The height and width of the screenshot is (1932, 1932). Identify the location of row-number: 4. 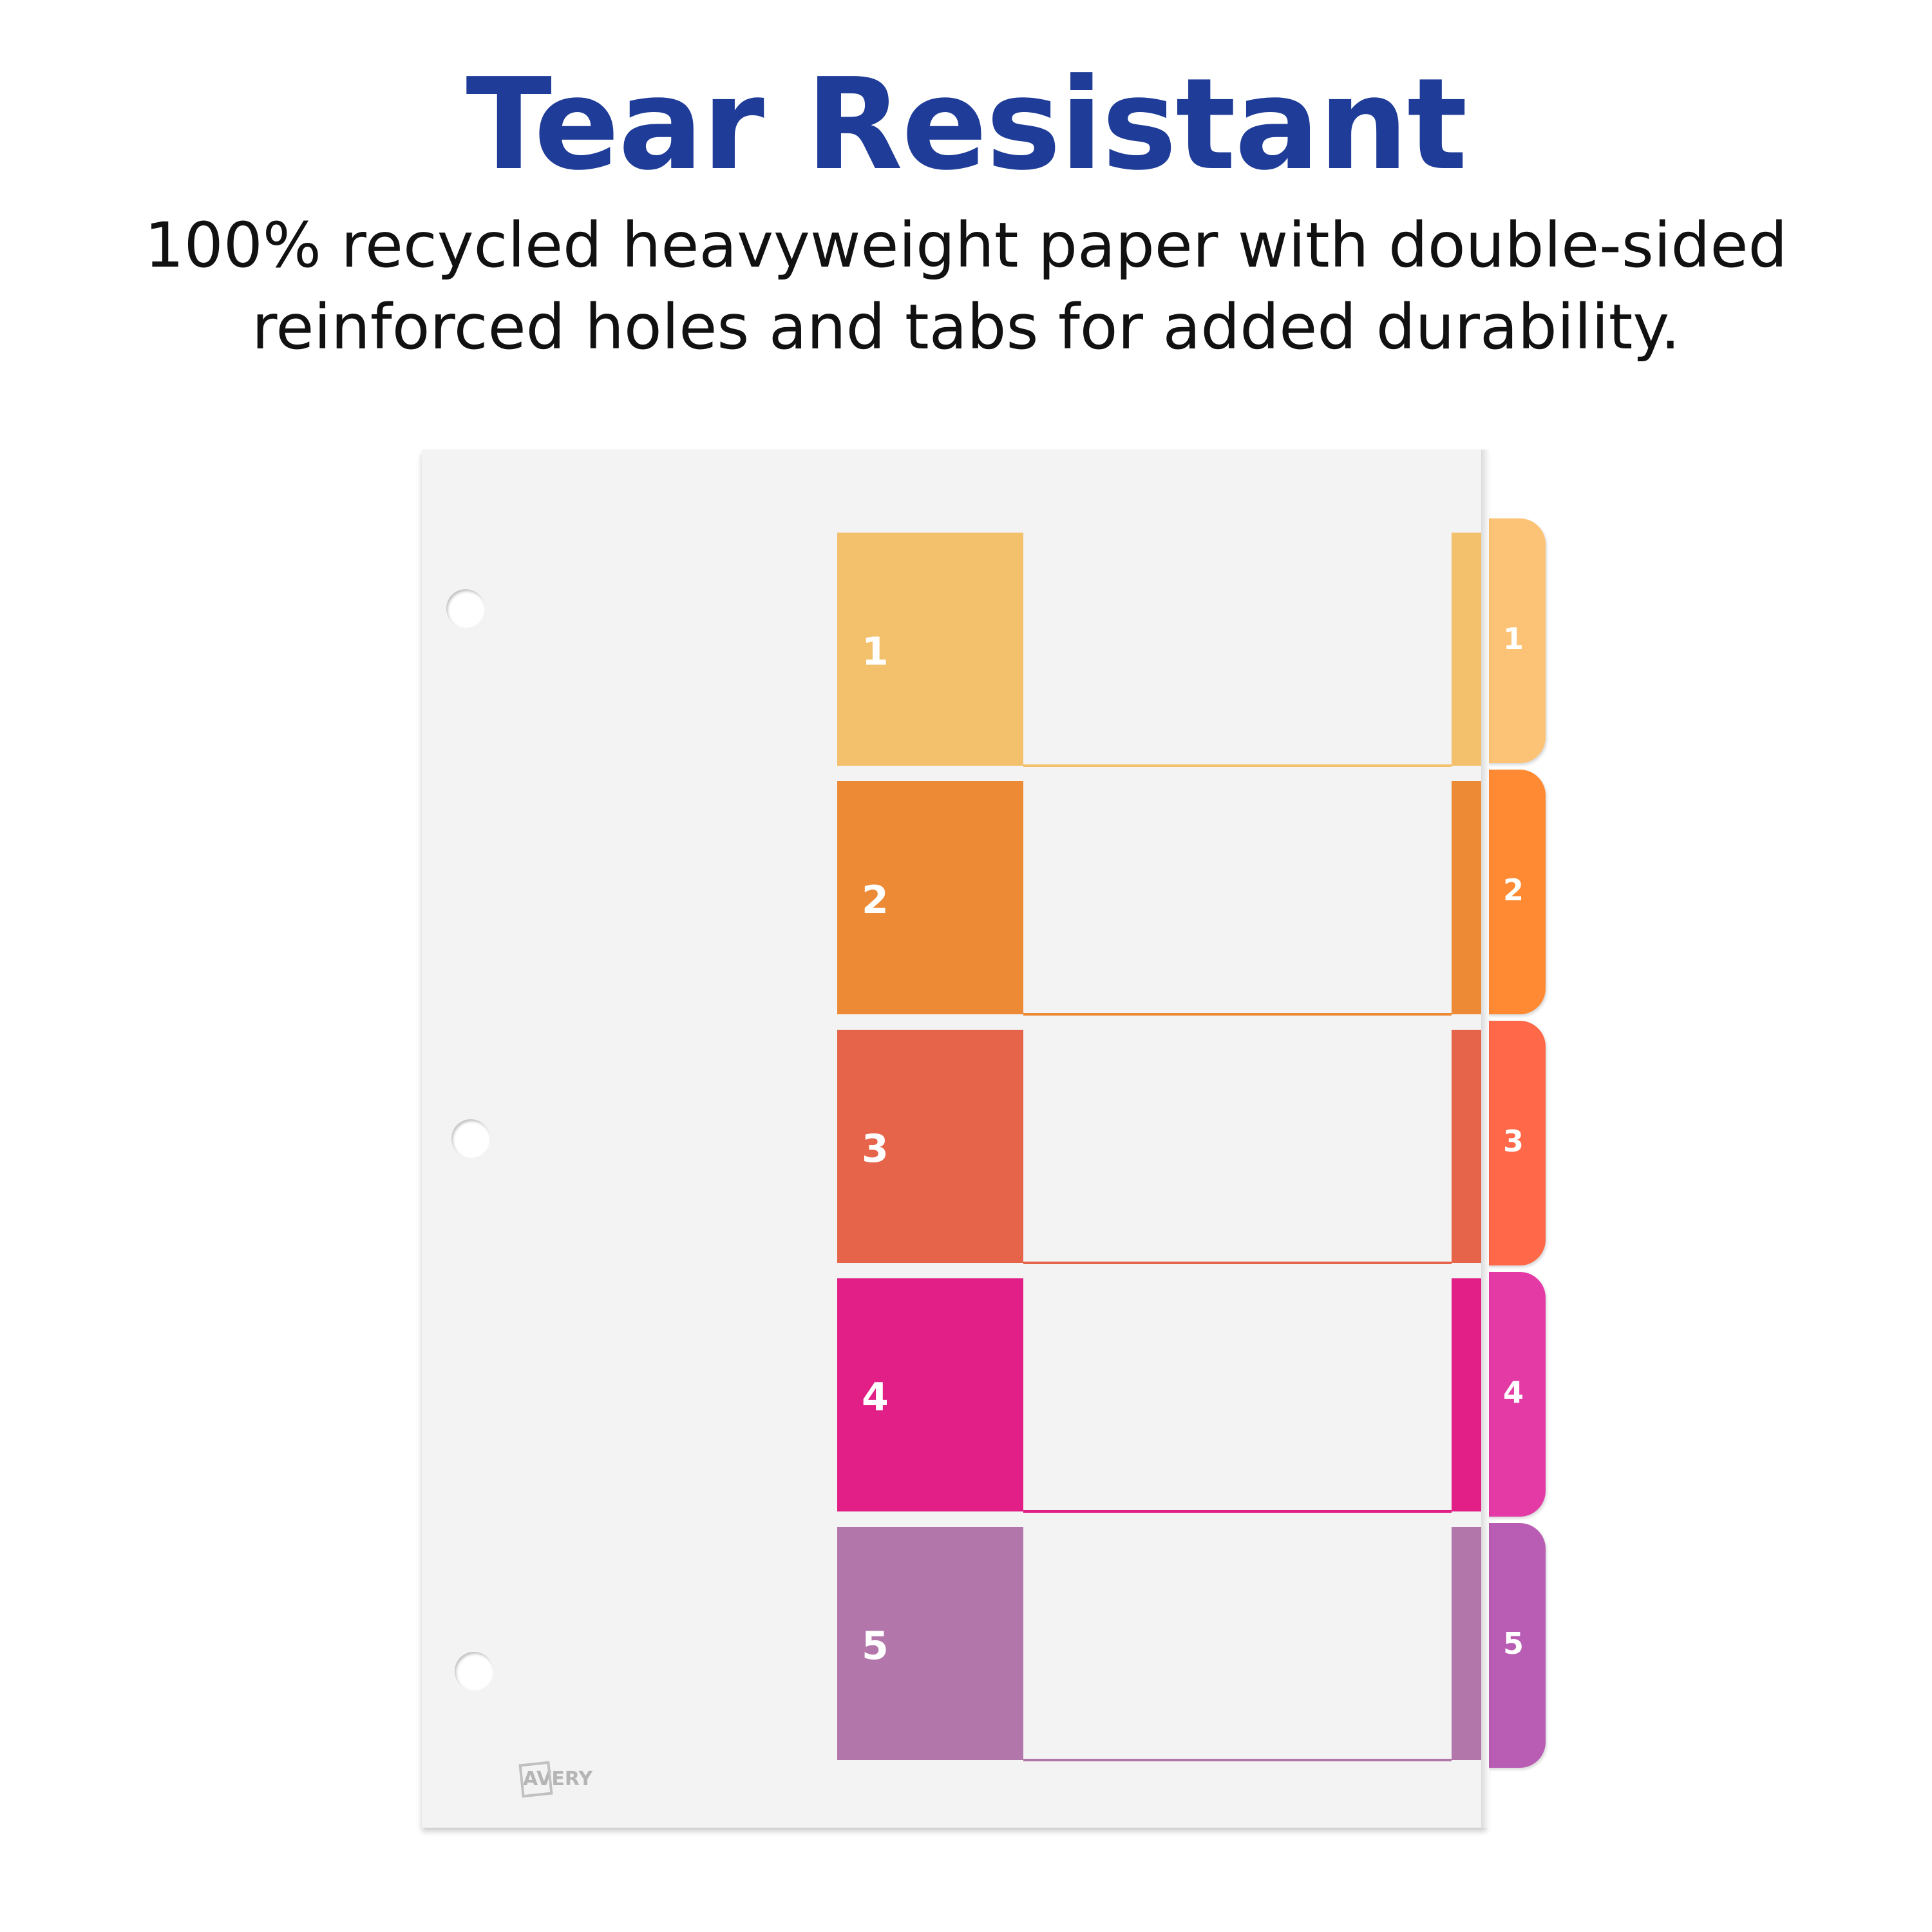
(876, 1397).